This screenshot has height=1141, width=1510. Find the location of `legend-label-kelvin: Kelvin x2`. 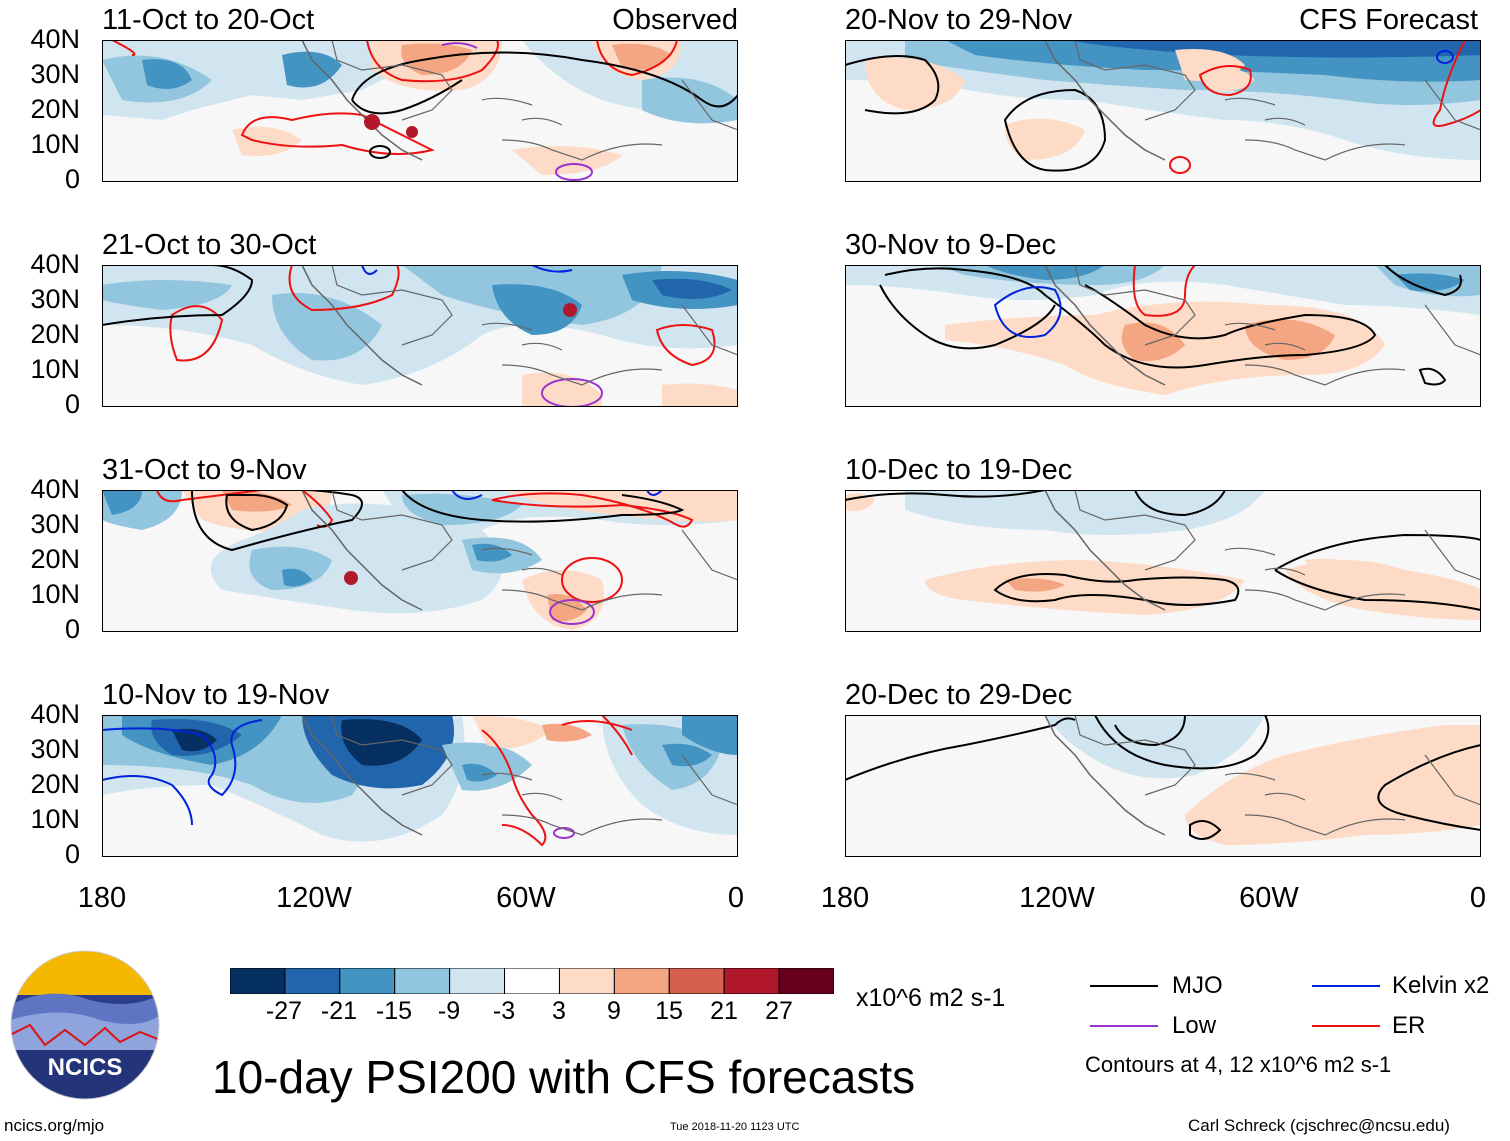

legend-label-kelvin: Kelvin x2 is located at coordinates (1441, 985).